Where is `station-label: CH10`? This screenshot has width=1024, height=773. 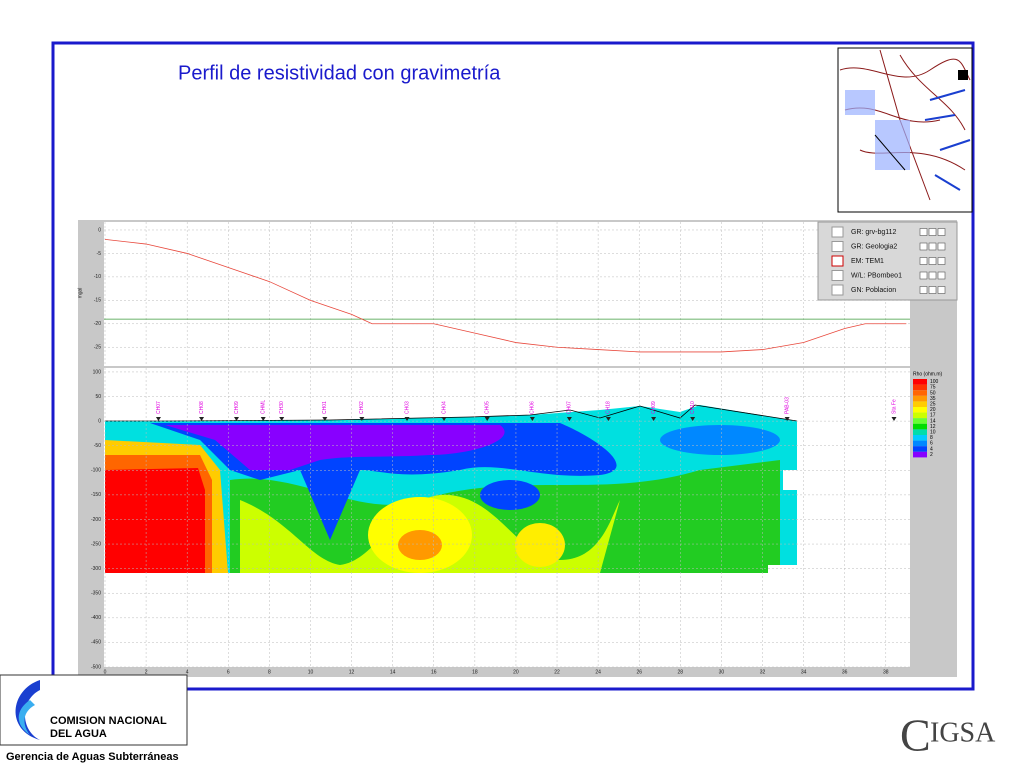
station-label: CH10 is located at coordinates (693, 407).